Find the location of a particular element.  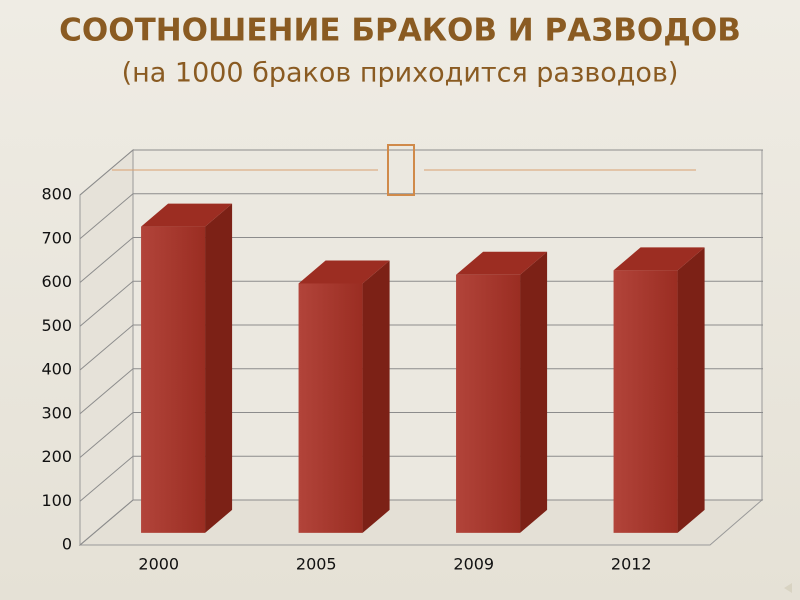

y-tick-label: 100 is located at coordinates (56, 500).